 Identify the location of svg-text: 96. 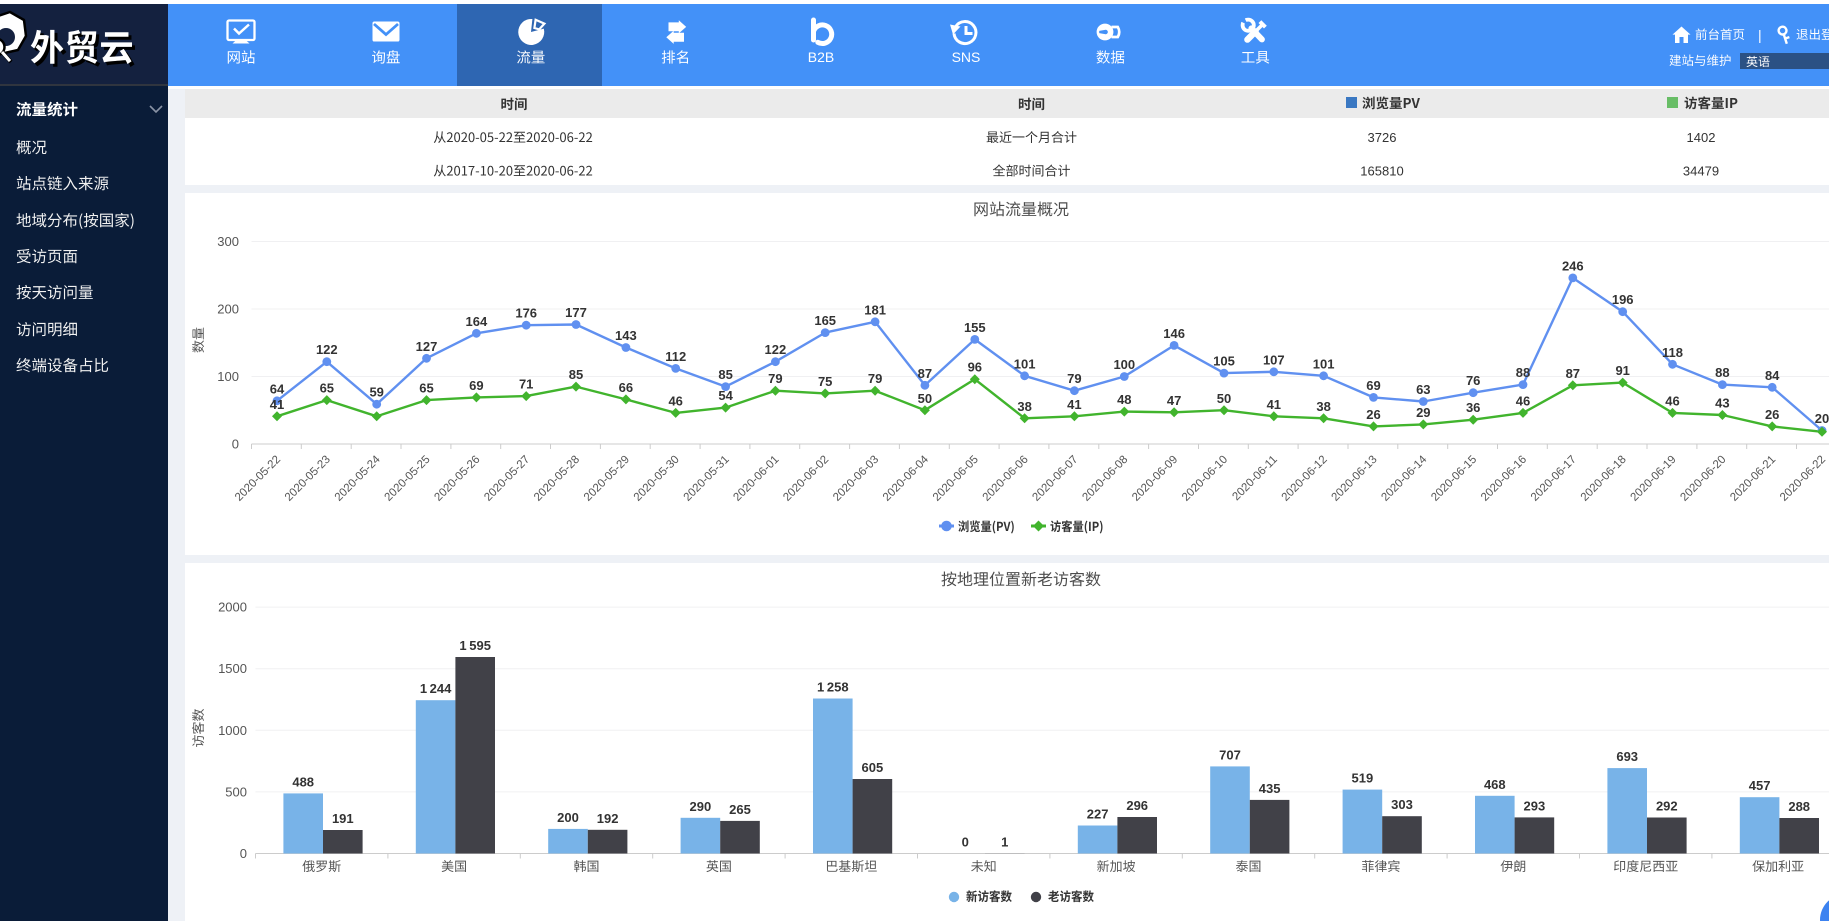
(975, 367).